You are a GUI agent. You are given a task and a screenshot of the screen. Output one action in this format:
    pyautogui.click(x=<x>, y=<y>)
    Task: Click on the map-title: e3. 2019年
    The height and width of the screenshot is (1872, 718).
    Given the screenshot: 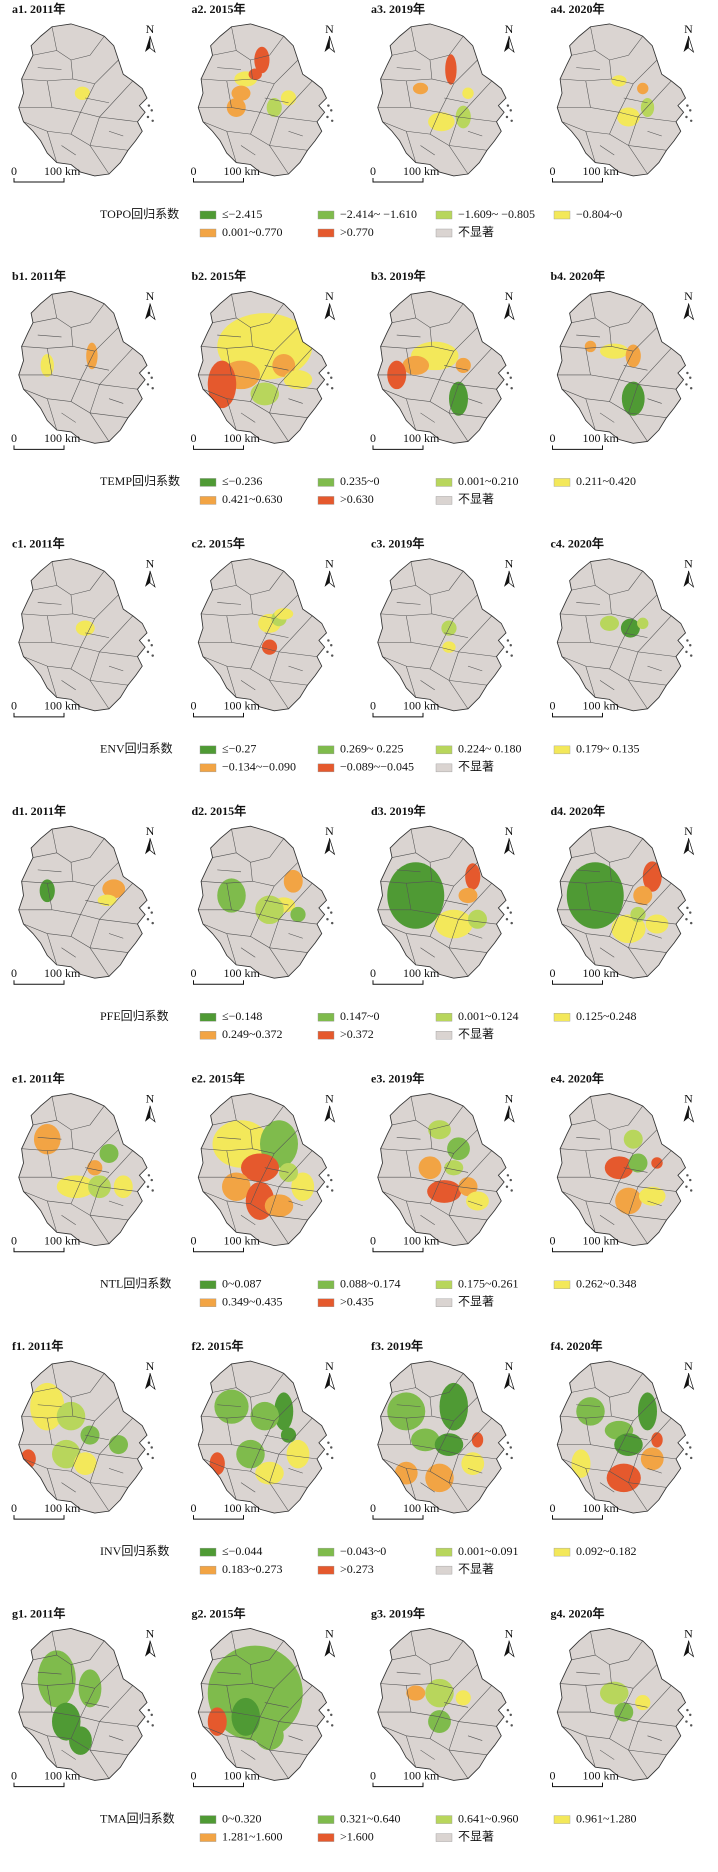 What is the action you would take?
    pyautogui.click(x=397, y=1077)
    